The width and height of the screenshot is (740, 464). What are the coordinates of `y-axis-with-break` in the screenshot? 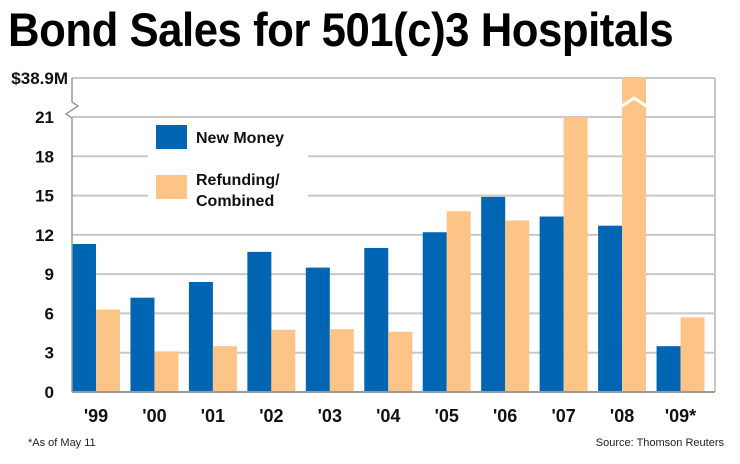 It's located at (72, 235).